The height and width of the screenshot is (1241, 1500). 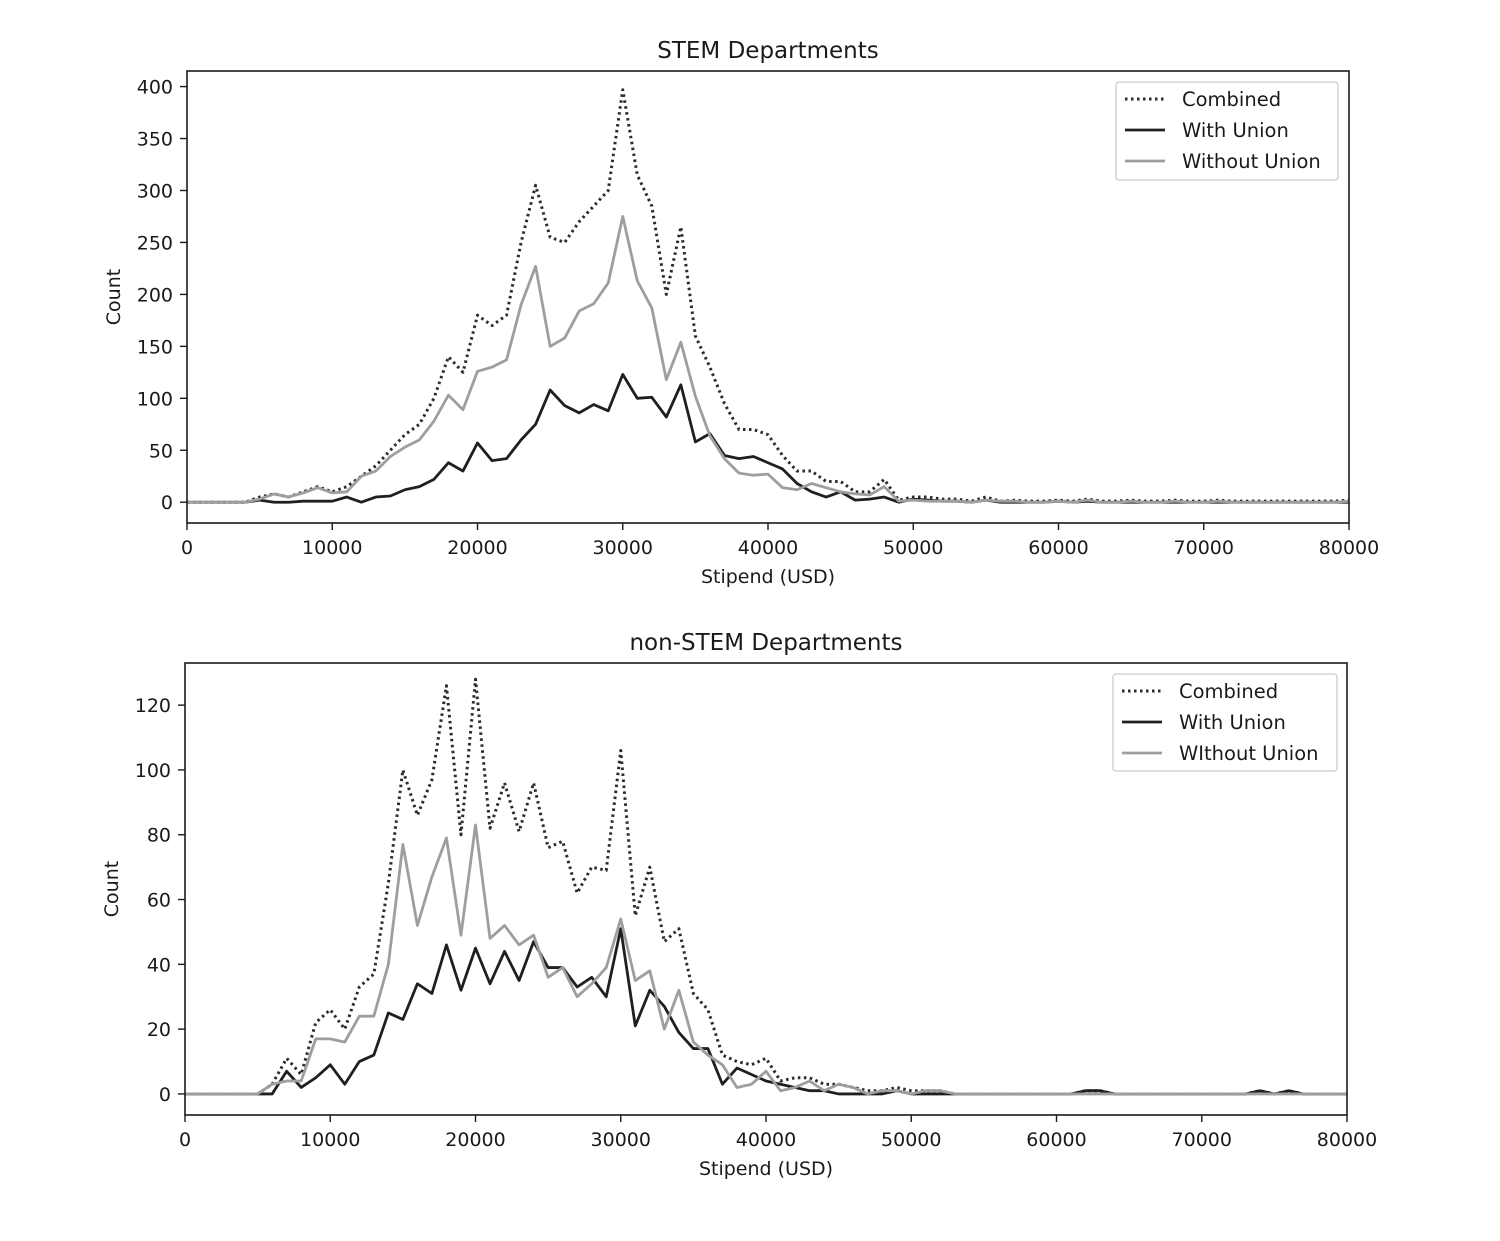 I want to click on stem-x-axis-label: Stipend (USD), so click(x=768, y=577).